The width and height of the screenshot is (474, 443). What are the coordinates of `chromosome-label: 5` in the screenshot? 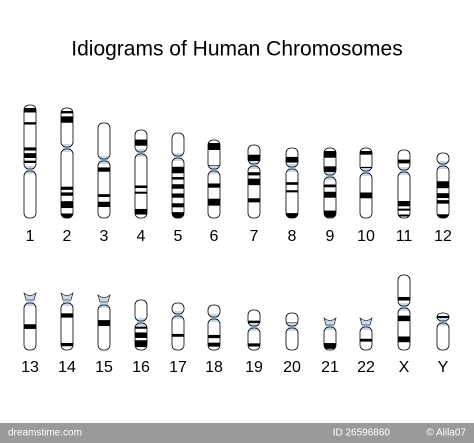 It's located at (178, 236).